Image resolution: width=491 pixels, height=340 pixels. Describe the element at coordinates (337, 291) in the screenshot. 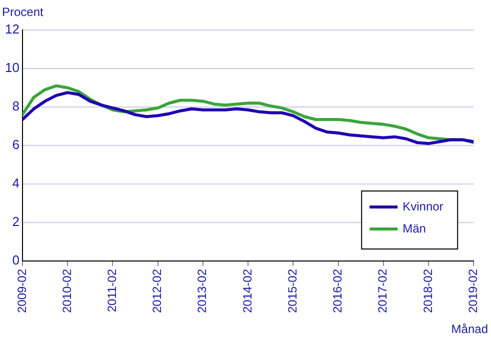

I see `x-tick-label: 2016-02` at that location.